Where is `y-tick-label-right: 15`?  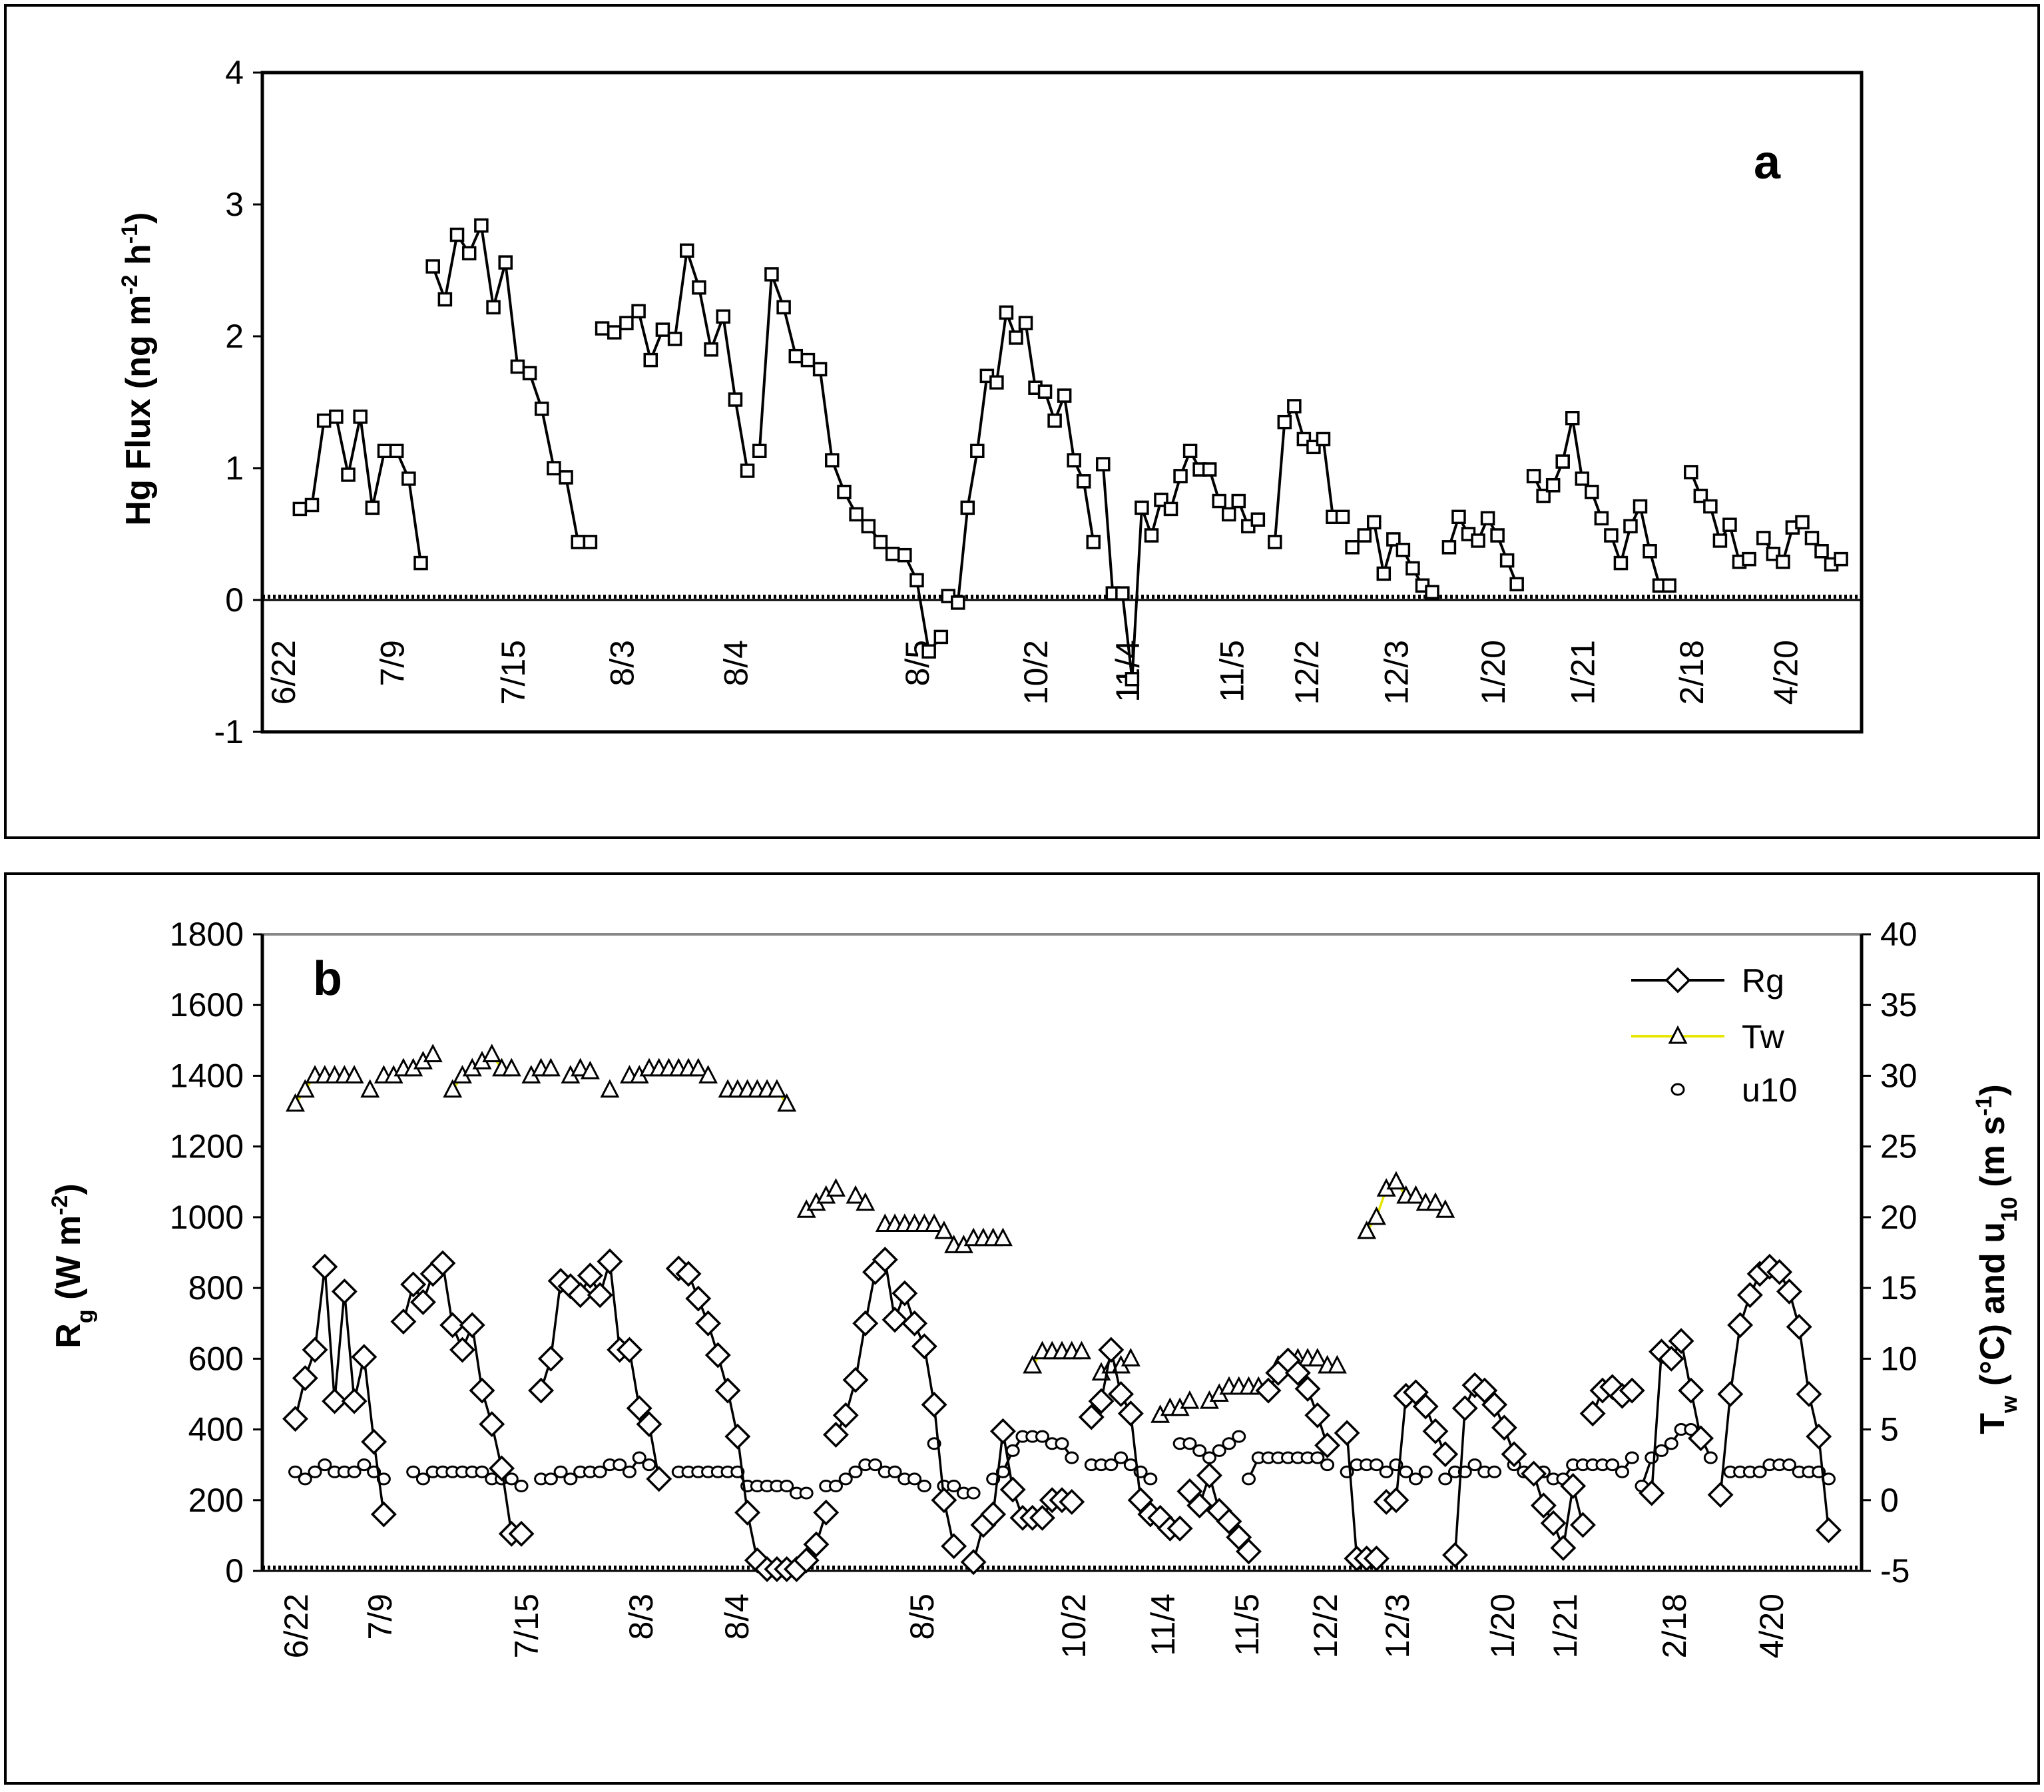
y-tick-label-right: 15 is located at coordinates (1899, 1288).